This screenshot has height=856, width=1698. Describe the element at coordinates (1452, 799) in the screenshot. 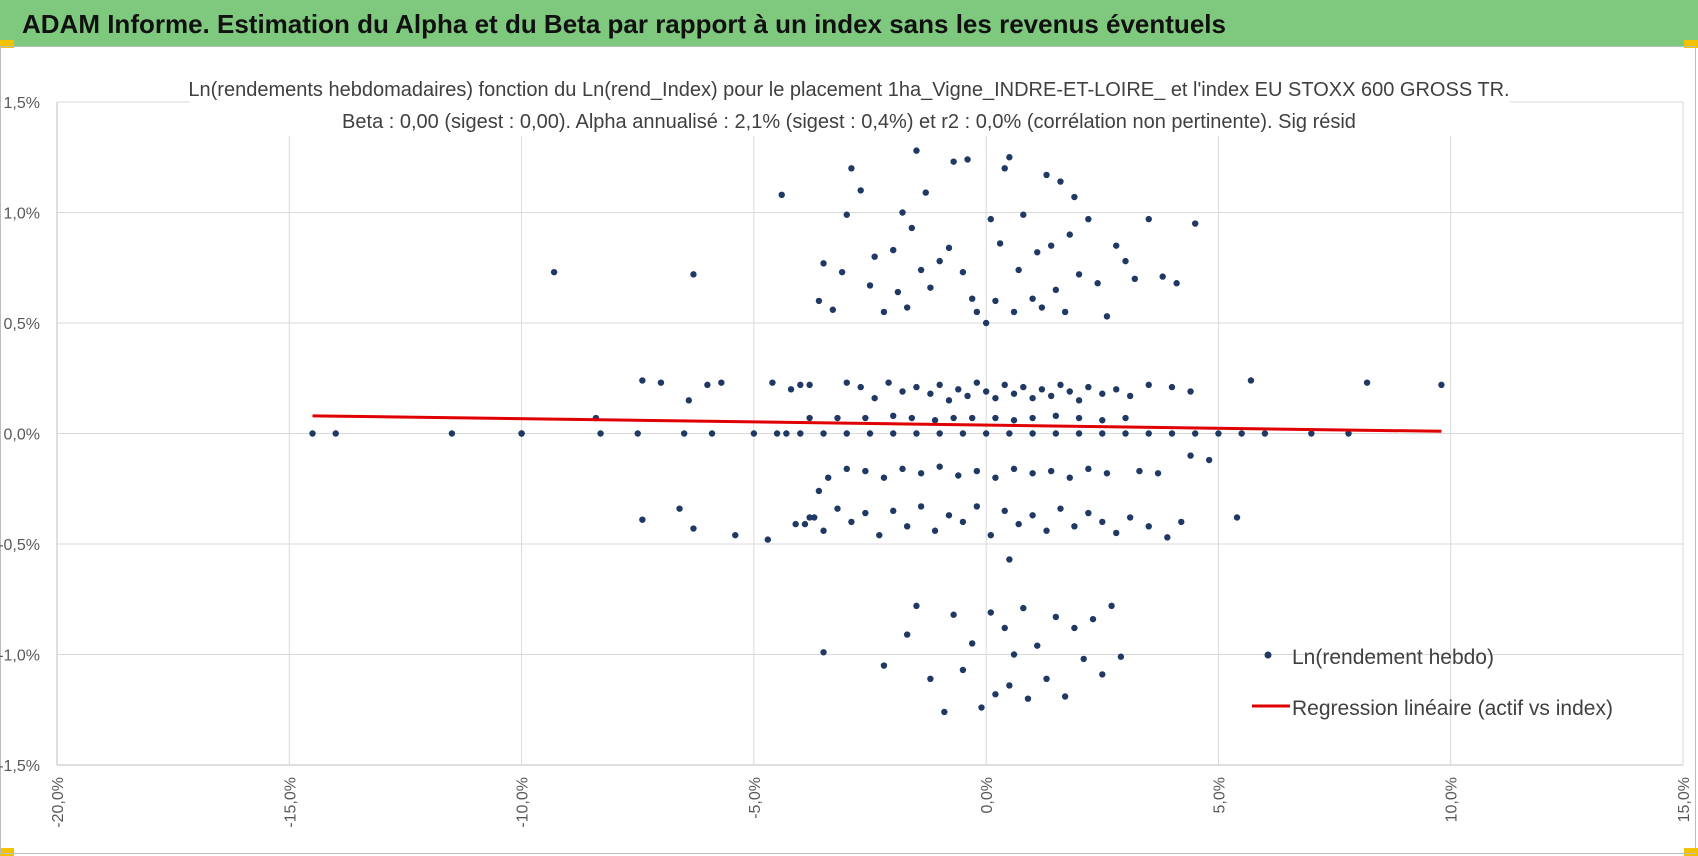

I see `x-tick-label: 10,0%` at that location.